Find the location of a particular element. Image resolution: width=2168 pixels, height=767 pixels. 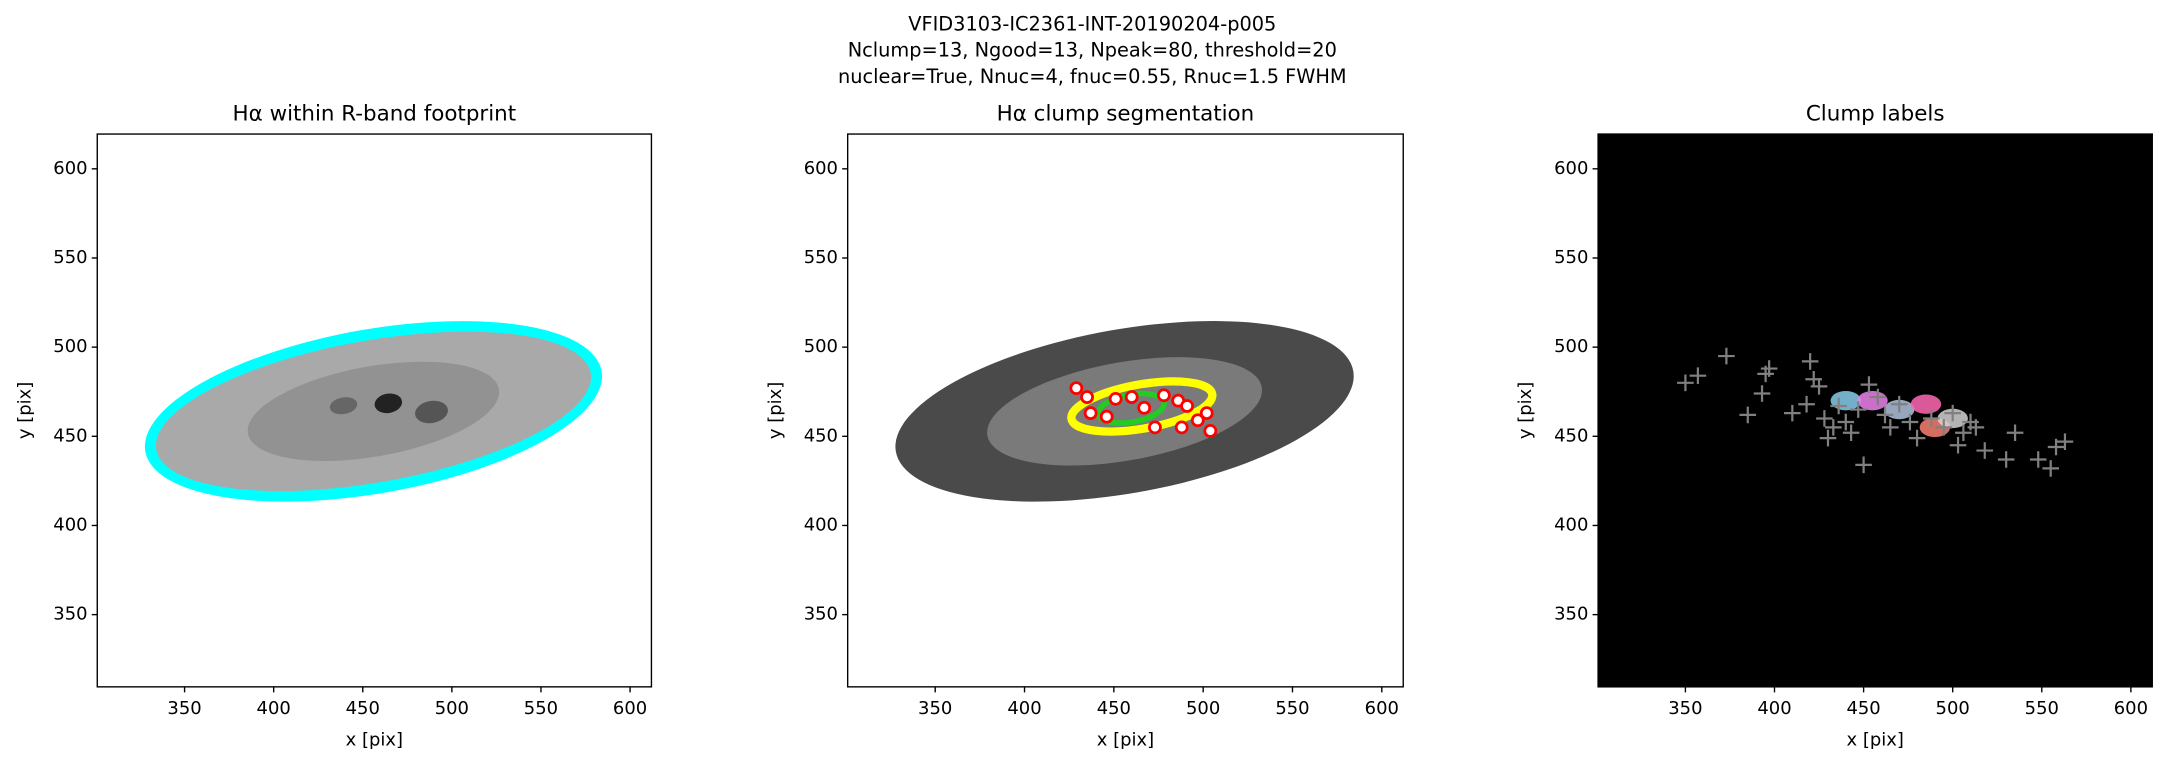

segmentation is located at coordinates (1142, 406).